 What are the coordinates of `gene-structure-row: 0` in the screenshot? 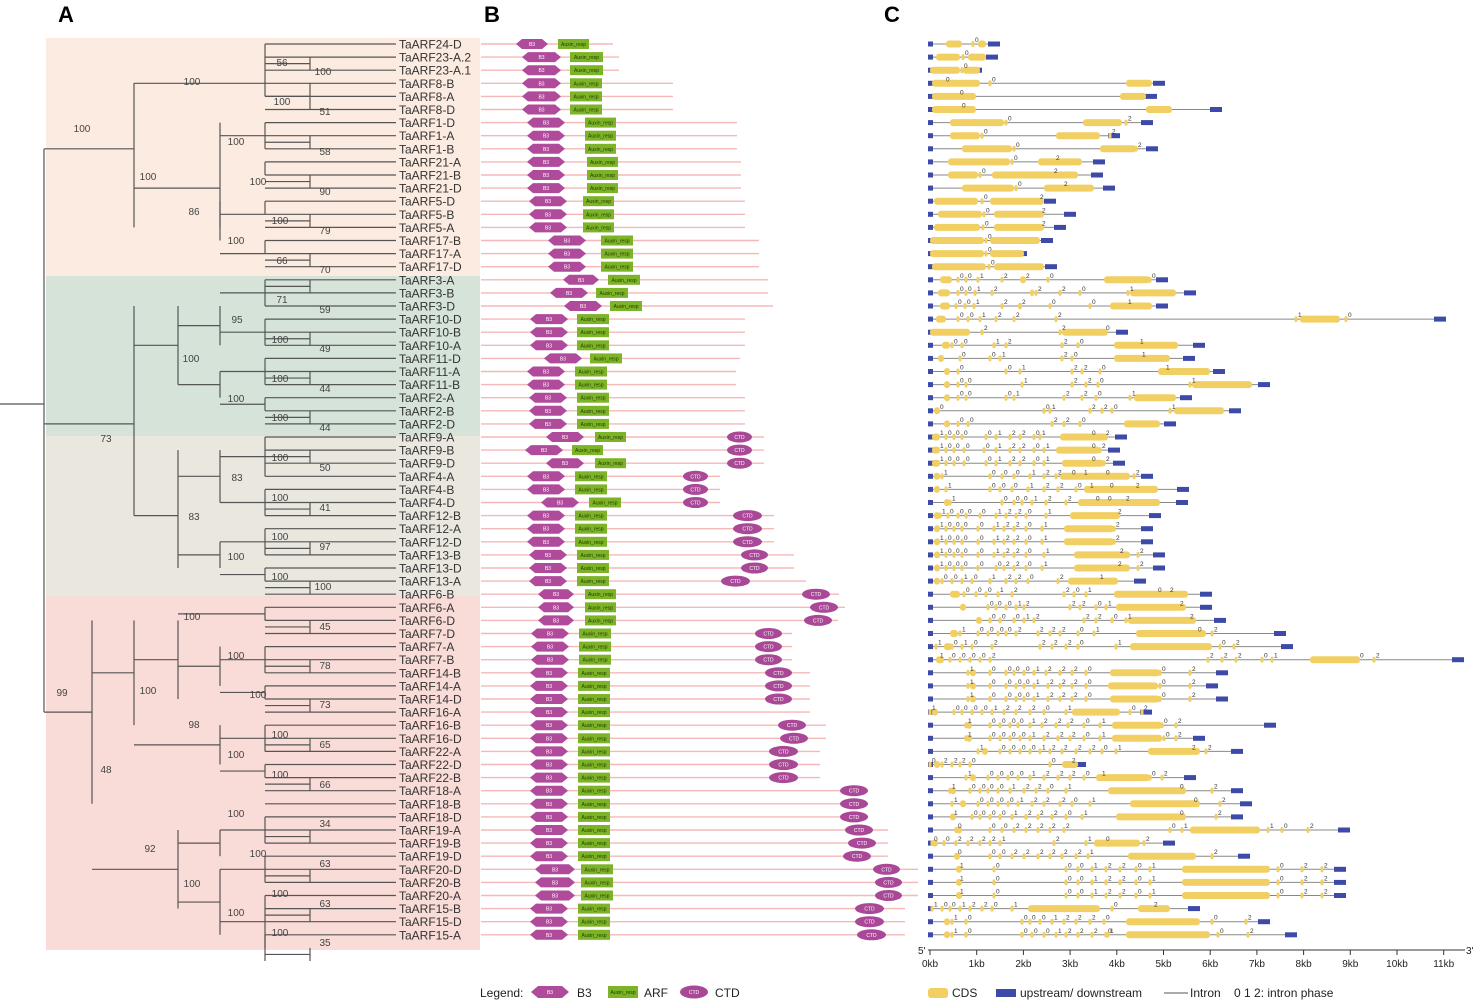 It's located at (992, 265).